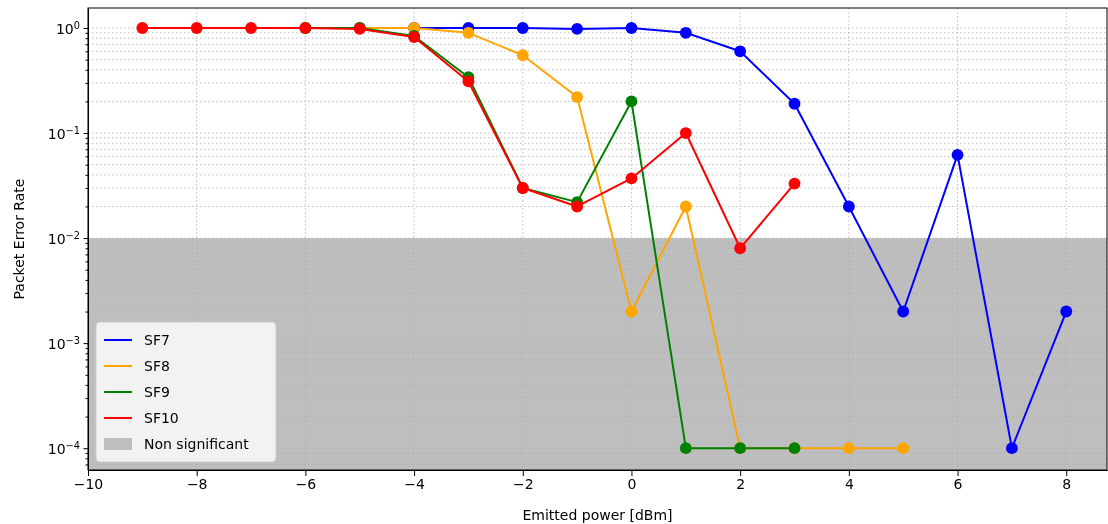 This screenshot has height=524, width=1108. Describe the element at coordinates (63, 448) in the screenshot. I see `y-tick-label: 10$^{−4}$` at that location.